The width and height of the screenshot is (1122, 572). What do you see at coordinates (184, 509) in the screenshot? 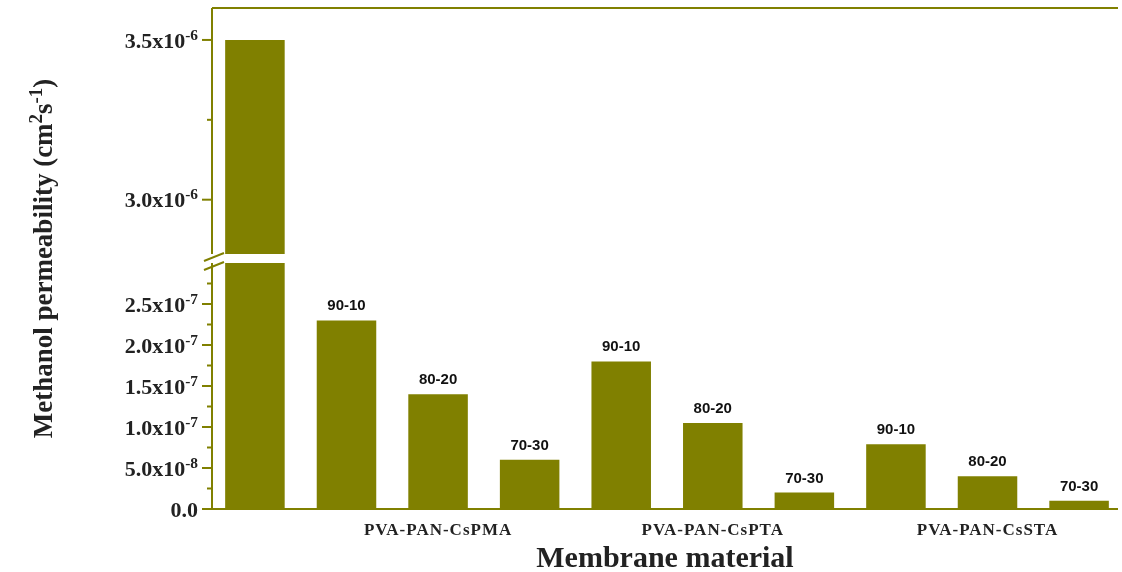
I see `y-tick-label: 0.0` at bounding box center [184, 509].